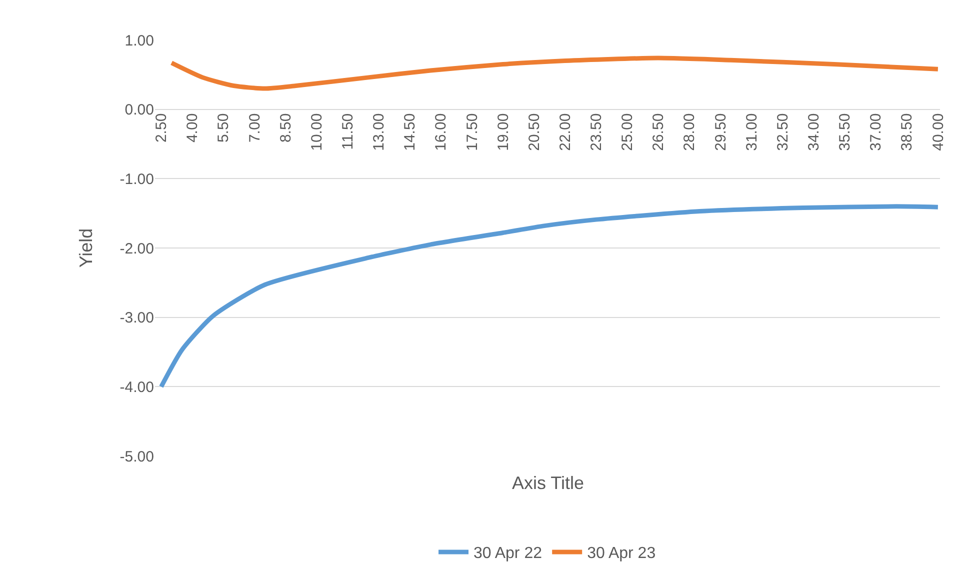 This screenshot has width=958, height=581. I want to click on legend-label: 30 Apr 22, so click(508, 553).